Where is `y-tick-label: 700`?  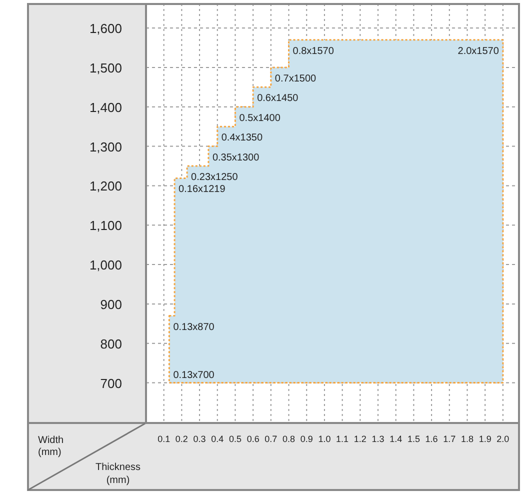 y-tick-label: 700 is located at coordinates (111, 383).